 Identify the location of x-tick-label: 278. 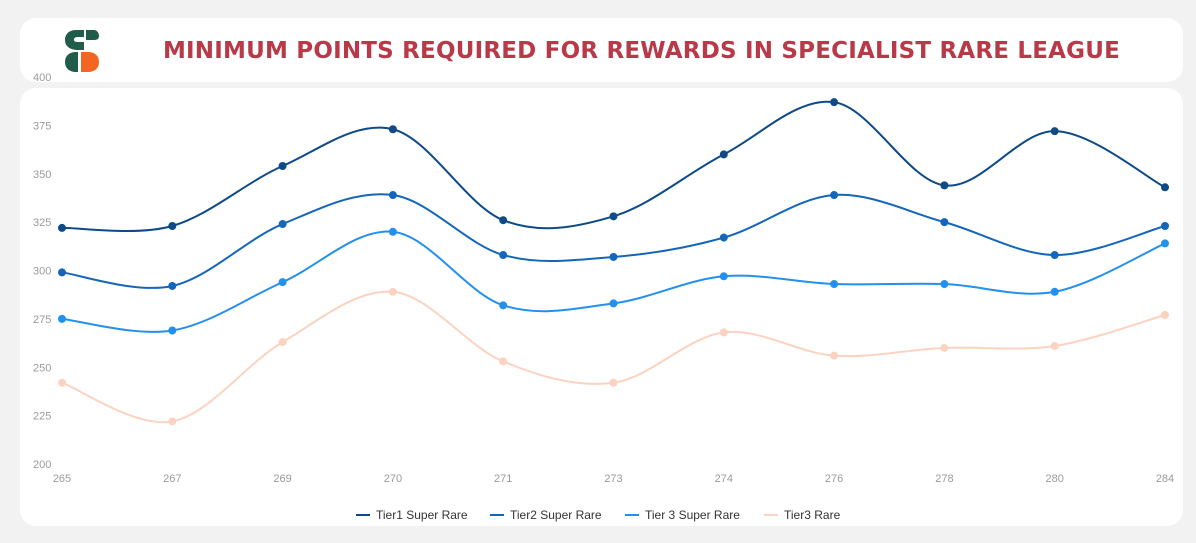
(944, 479).